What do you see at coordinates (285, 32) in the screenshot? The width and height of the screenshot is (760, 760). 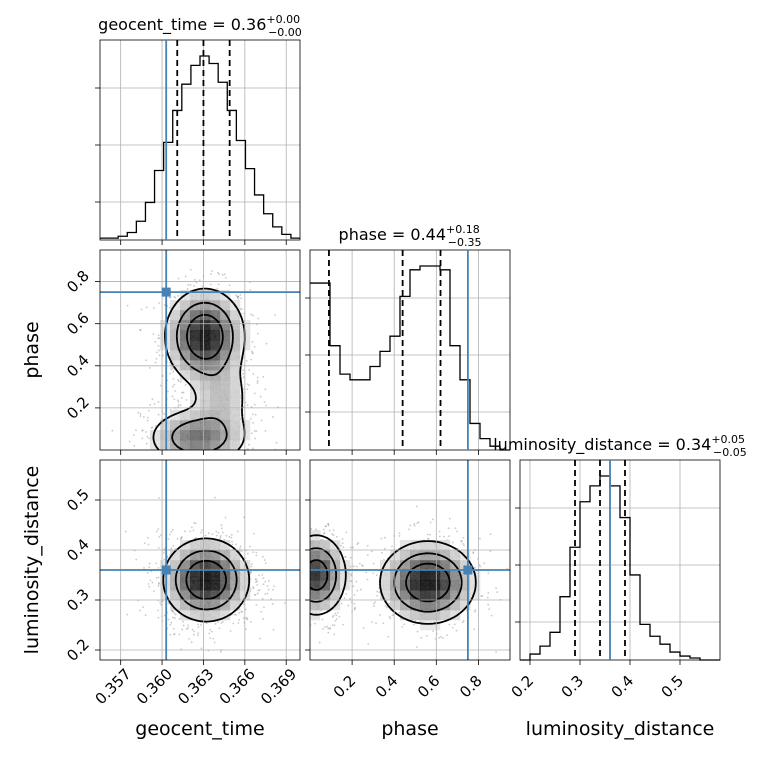 I see `title-lower-error: −0.00` at bounding box center [285, 32].